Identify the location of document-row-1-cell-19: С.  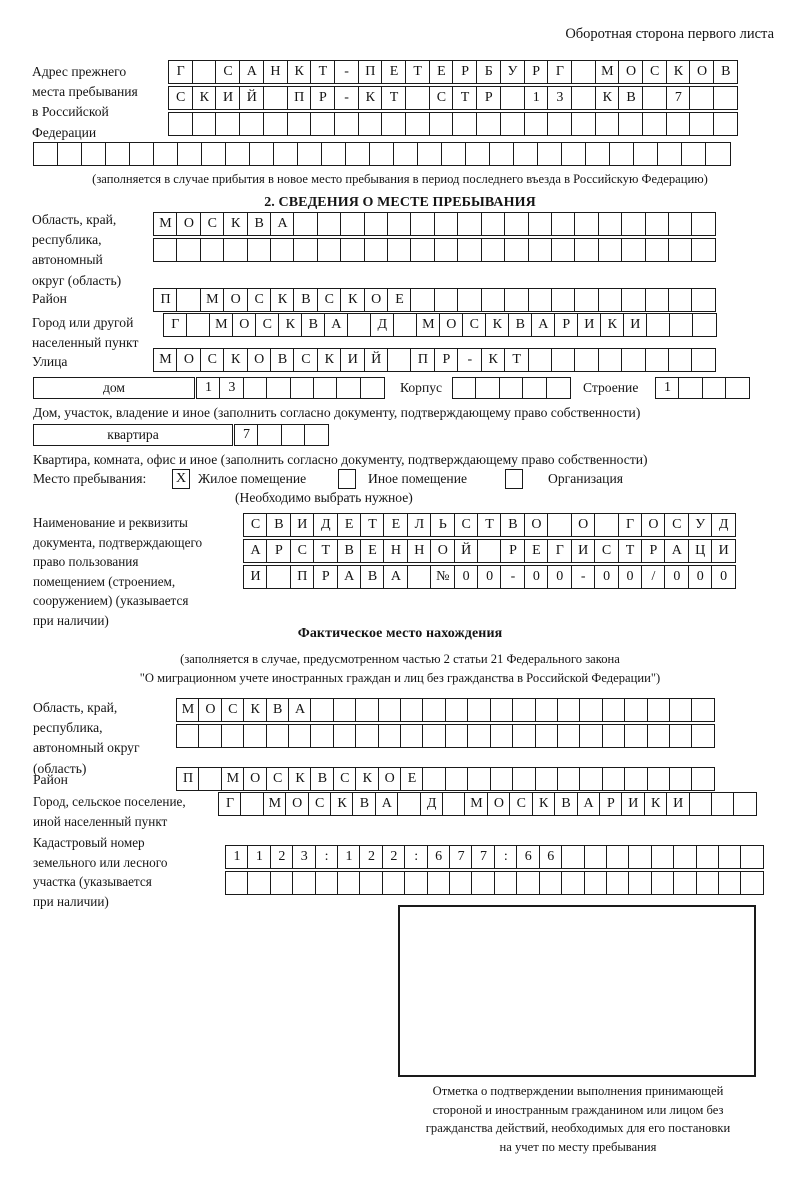
(677, 525).